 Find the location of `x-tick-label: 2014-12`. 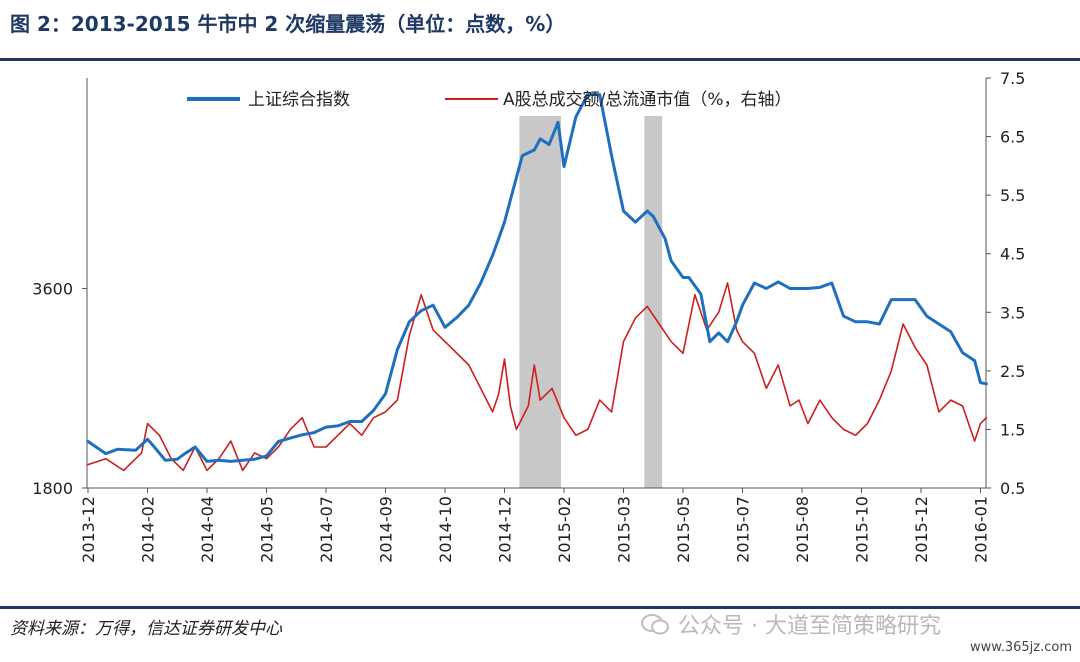

x-tick-label: 2014-12 is located at coordinates (505, 529).